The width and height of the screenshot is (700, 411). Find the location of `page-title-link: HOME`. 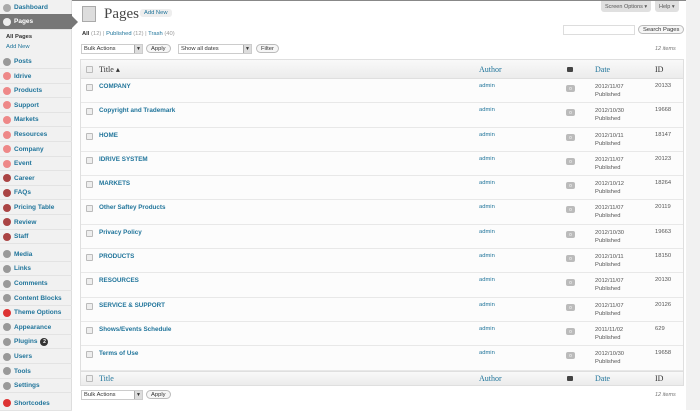

page-title-link: HOME is located at coordinates (108, 135).